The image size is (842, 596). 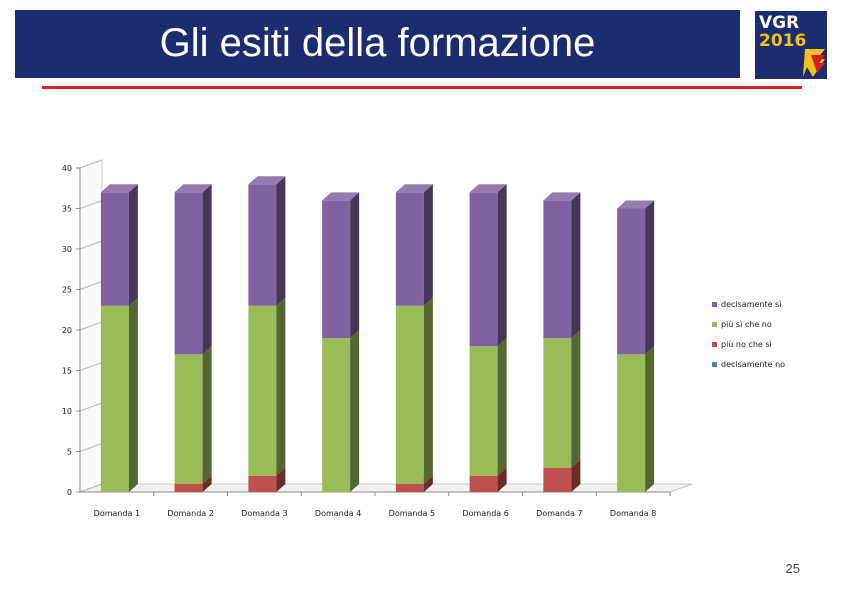 I want to click on y-tick-label: 0, so click(x=69, y=492).